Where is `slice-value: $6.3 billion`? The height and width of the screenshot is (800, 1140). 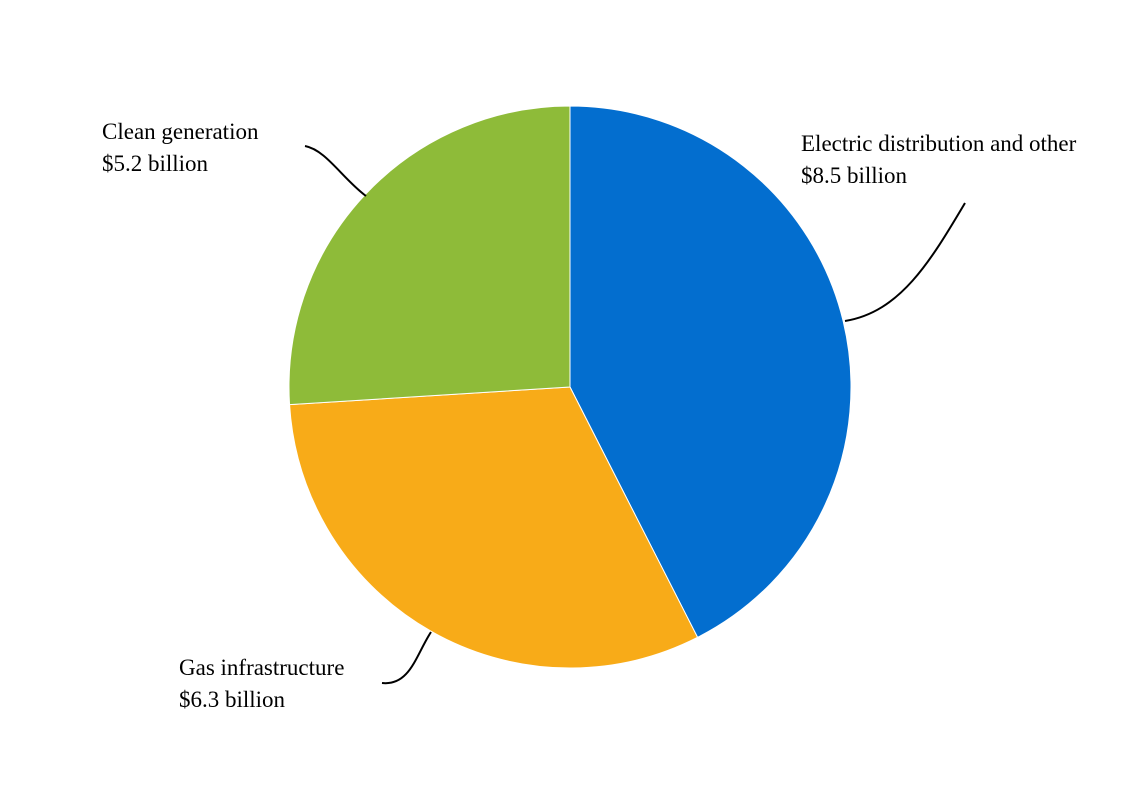 slice-value: $6.3 billion is located at coordinates (232, 699).